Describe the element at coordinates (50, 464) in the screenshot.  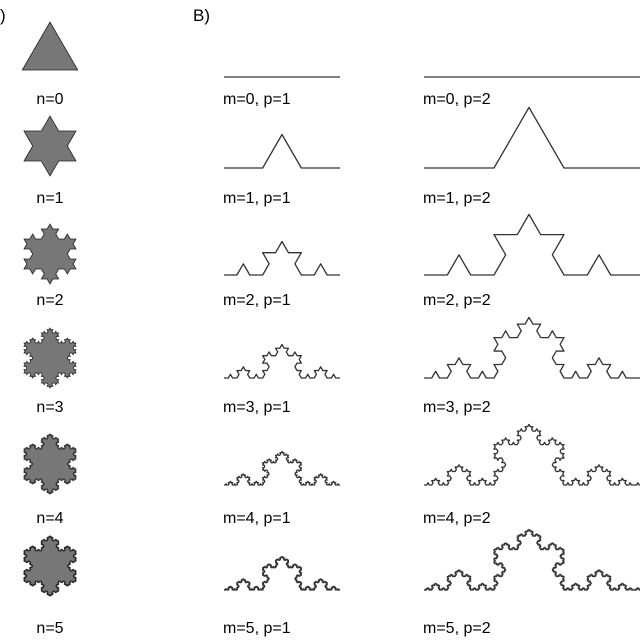
I see `koch-snowflake-n4` at that location.